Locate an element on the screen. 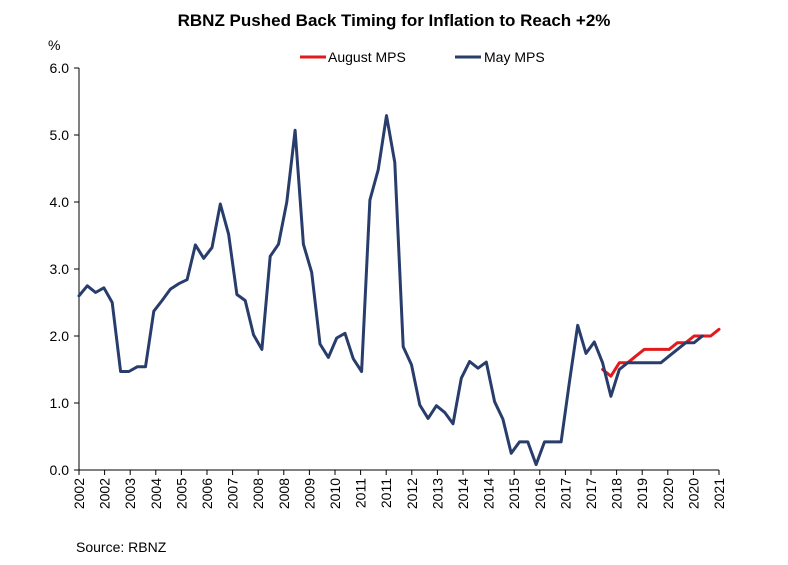 This screenshot has width=788, height=565. source-note: Source: RBNZ is located at coordinates (121, 547).